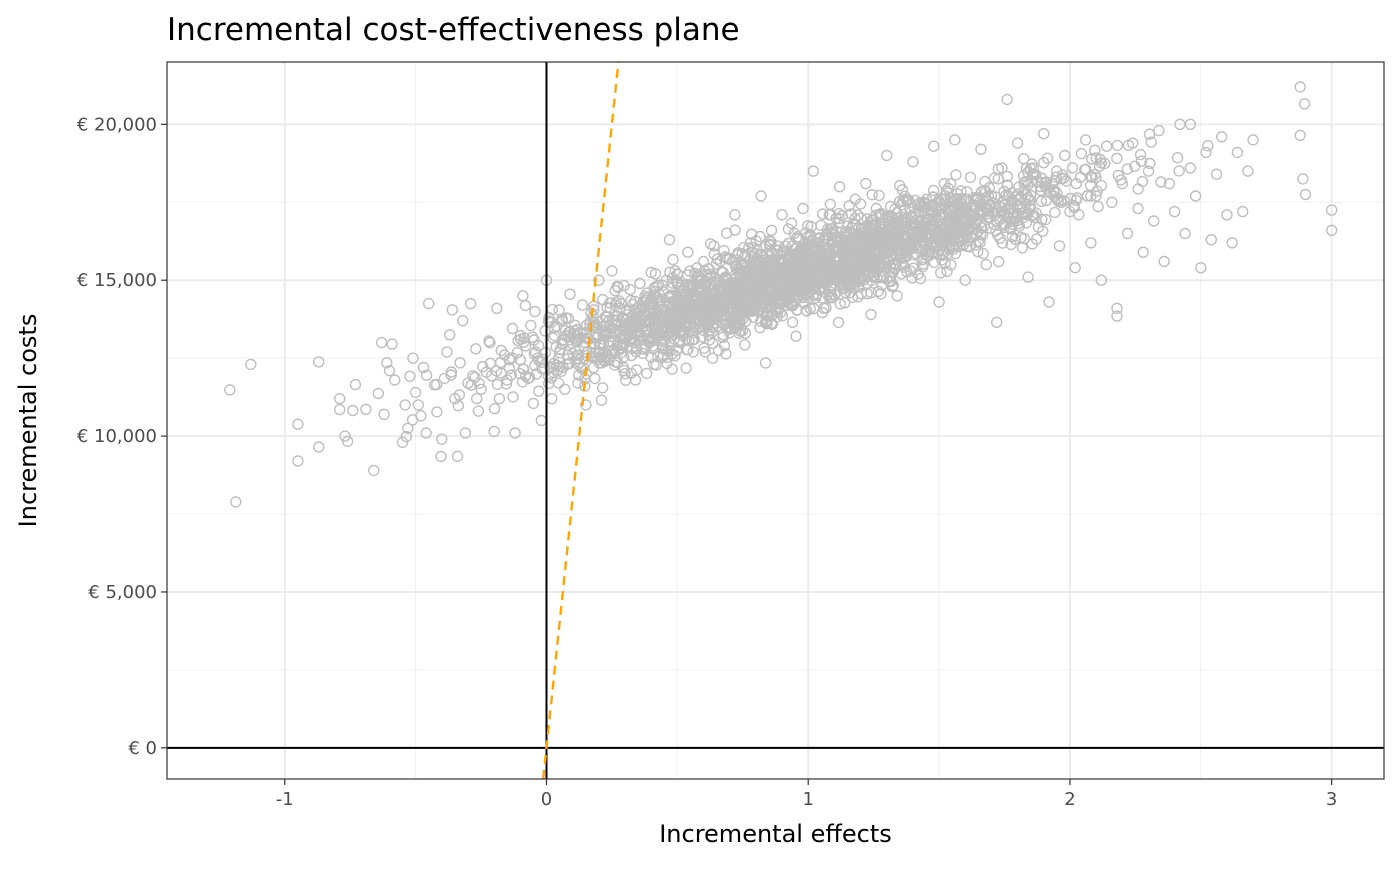  What do you see at coordinates (142, 748) in the screenshot?
I see `y-tick-label: € 0` at bounding box center [142, 748].